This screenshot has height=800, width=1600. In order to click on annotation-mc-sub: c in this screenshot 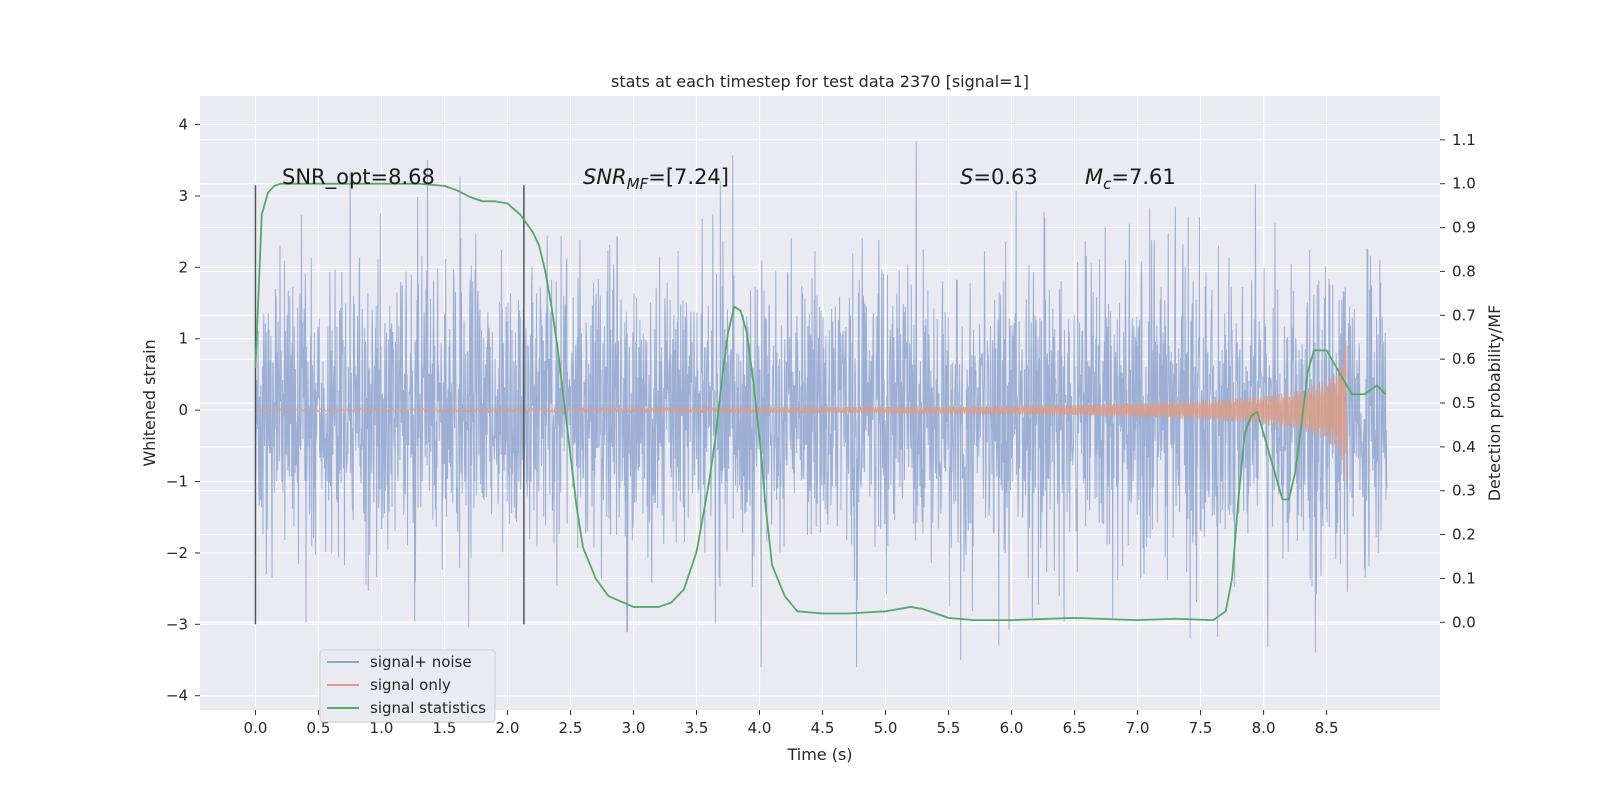, I will do `click(1107, 184)`.